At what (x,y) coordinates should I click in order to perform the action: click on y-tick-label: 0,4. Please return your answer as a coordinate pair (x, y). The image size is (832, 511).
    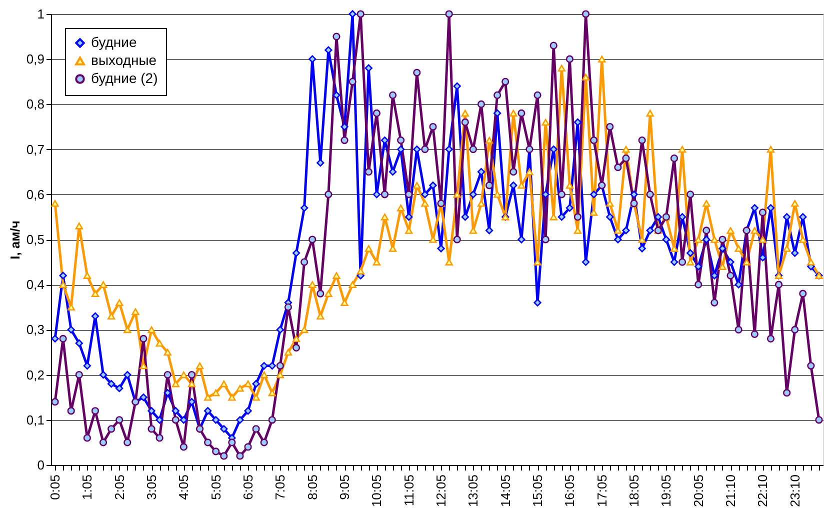
    Looking at the image, I should click on (35, 284).